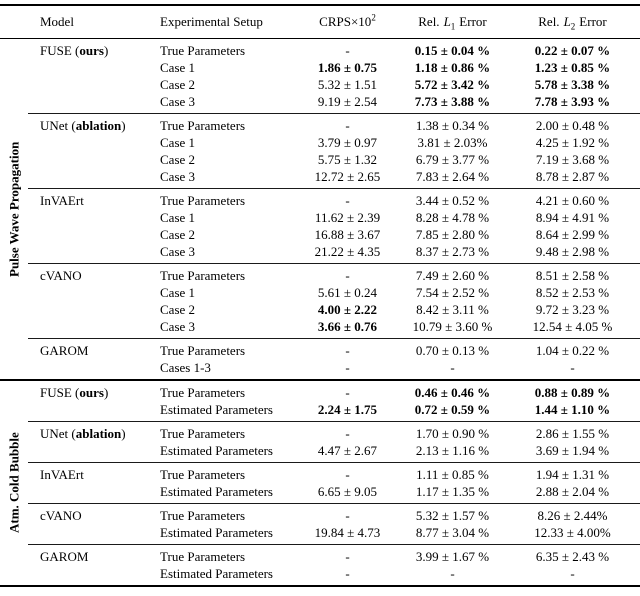 This screenshot has height=596, width=640. Describe the element at coordinates (572, 67) in the screenshot. I see `rel-l2-cell: 1.23 ± 0.85 %` at that location.